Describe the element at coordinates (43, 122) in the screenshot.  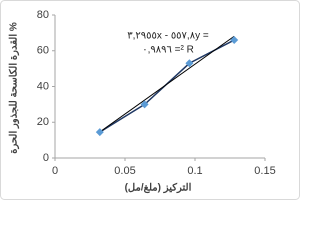
I see `y-tick-label: 20` at that location.